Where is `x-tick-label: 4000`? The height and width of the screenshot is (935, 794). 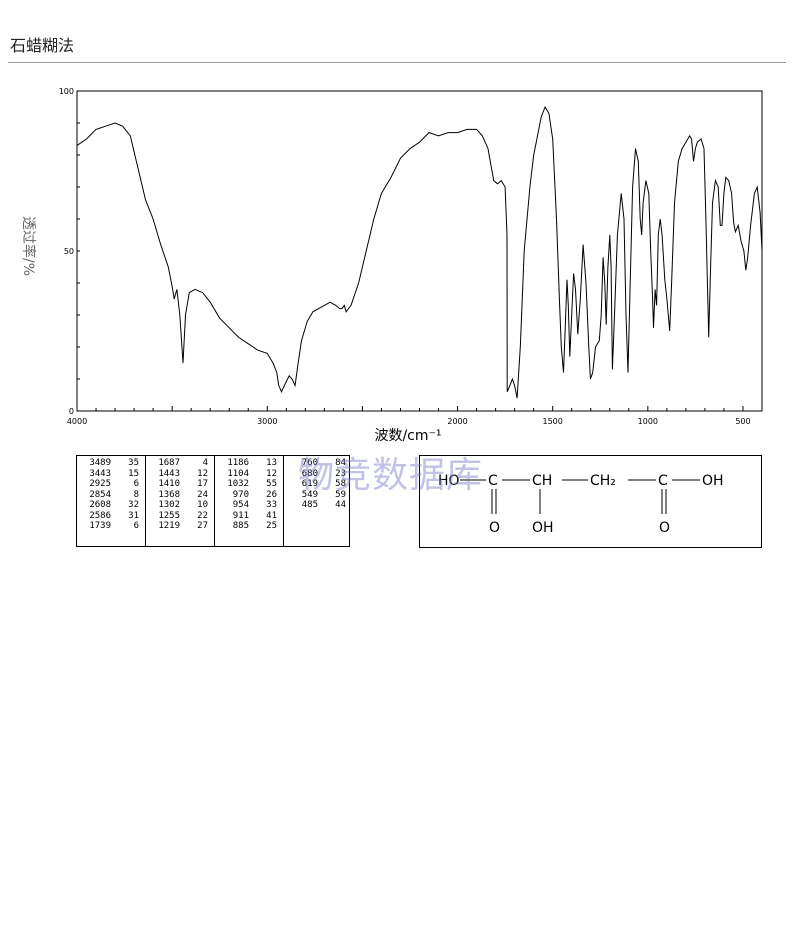
x-tick-label: 4000 is located at coordinates (77, 421).